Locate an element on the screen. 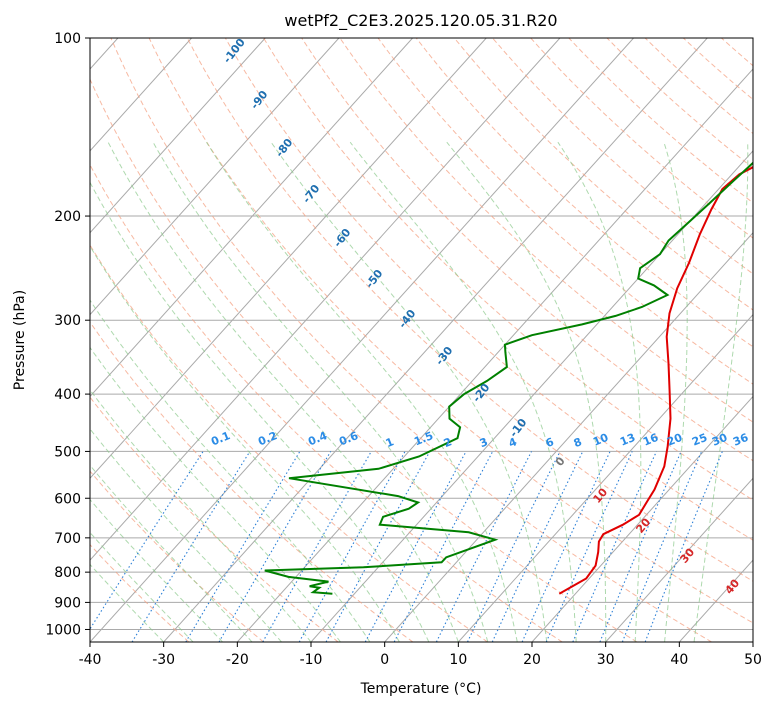 The image size is (775, 708). dry-adiabat-label: -90 is located at coordinates (259, 100).